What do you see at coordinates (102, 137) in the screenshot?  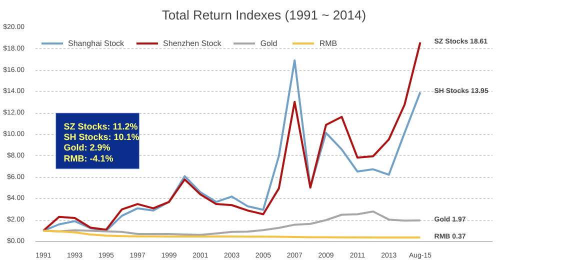 I see `annotation: SH Stocks: 10.1%` at bounding box center [102, 137].